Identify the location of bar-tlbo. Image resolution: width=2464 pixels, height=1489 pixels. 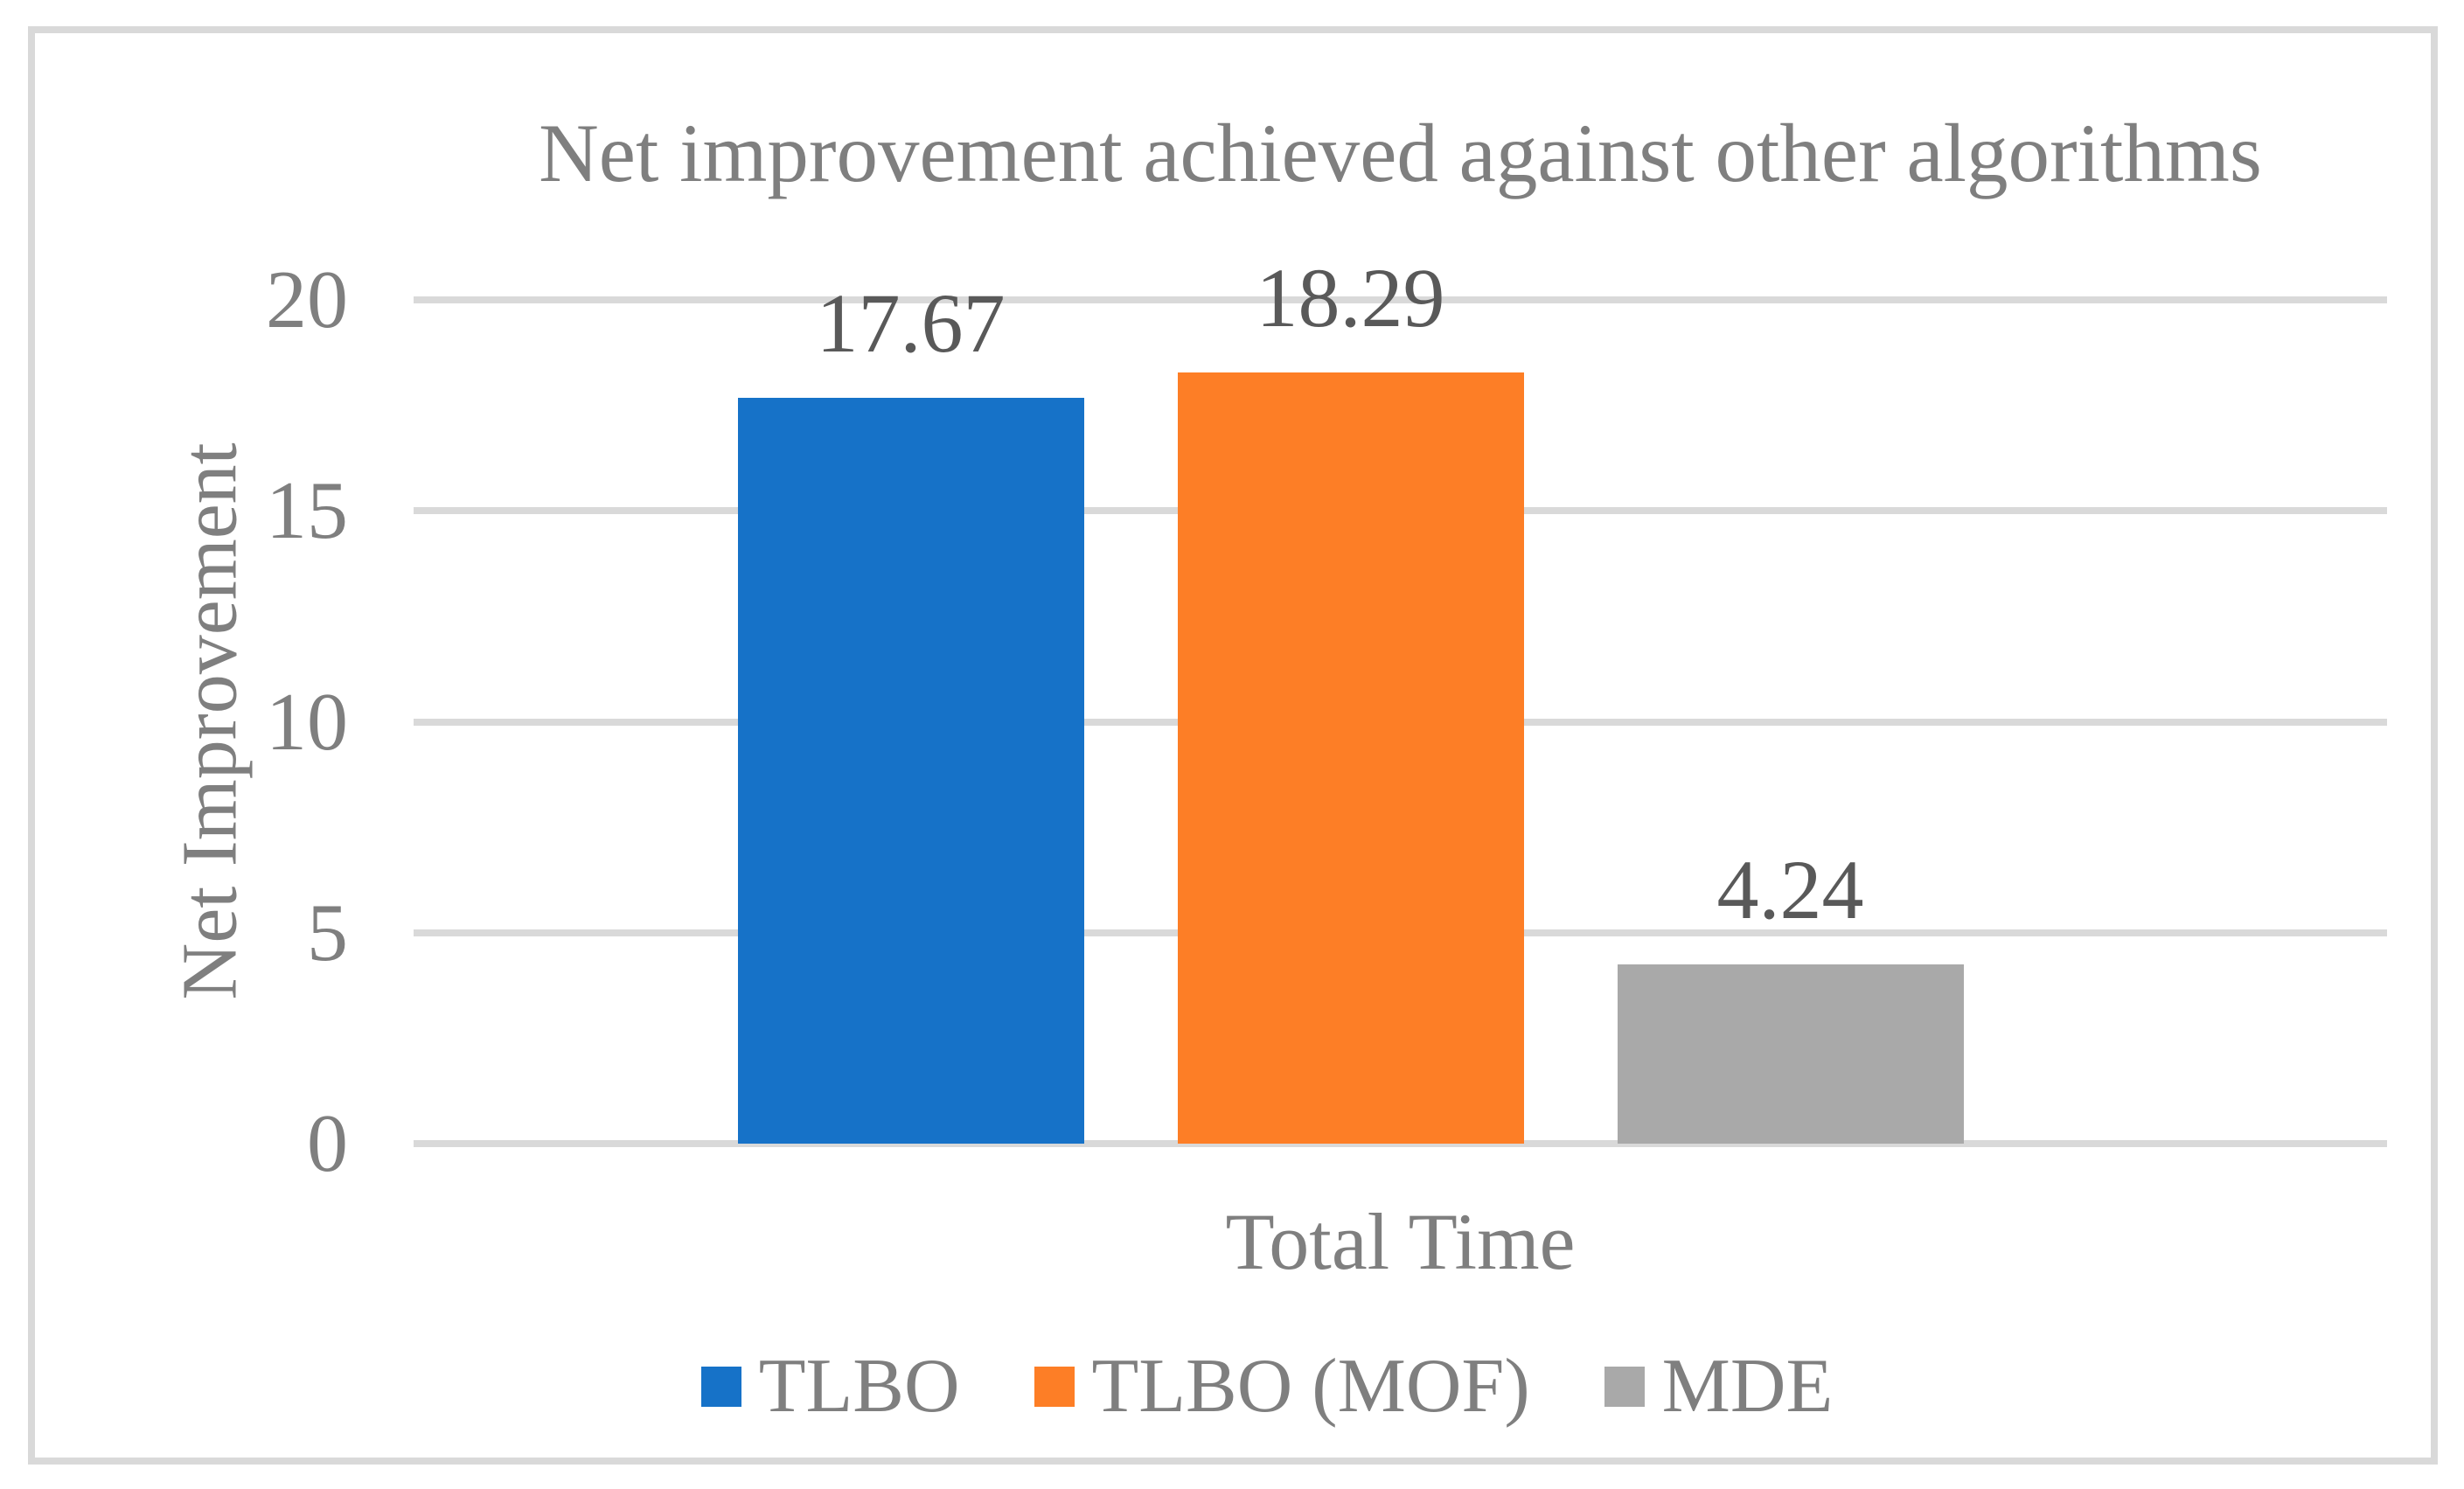
(911, 771).